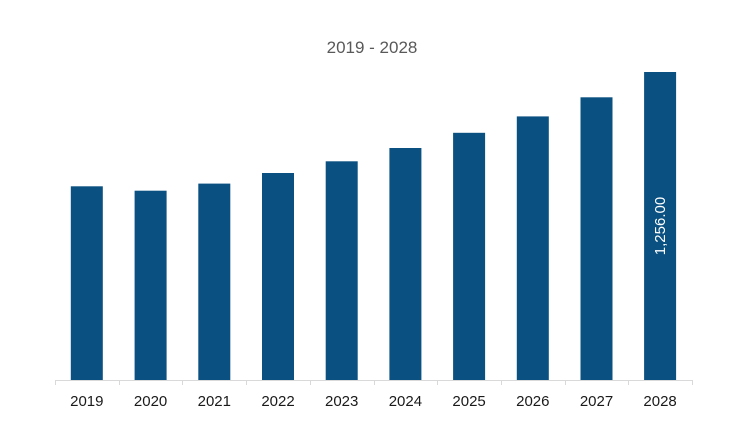 The width and height of the screenshot is (734, 441). Describe the element at coordinates (277, 401) in the screenshot. I see `x-tick-label-2022: 2022` at that location.